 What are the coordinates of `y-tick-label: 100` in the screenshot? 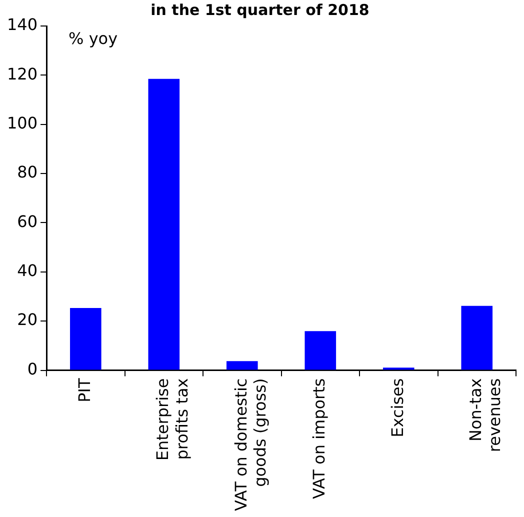 It's located at (22, 123).